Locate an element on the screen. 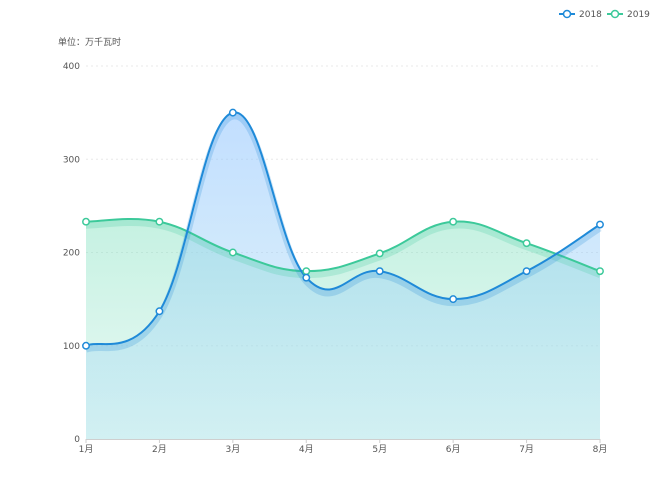 The height and width of the screenshot is (500, 667). y-tick-label: 300 is located at coordinates (71, 160).